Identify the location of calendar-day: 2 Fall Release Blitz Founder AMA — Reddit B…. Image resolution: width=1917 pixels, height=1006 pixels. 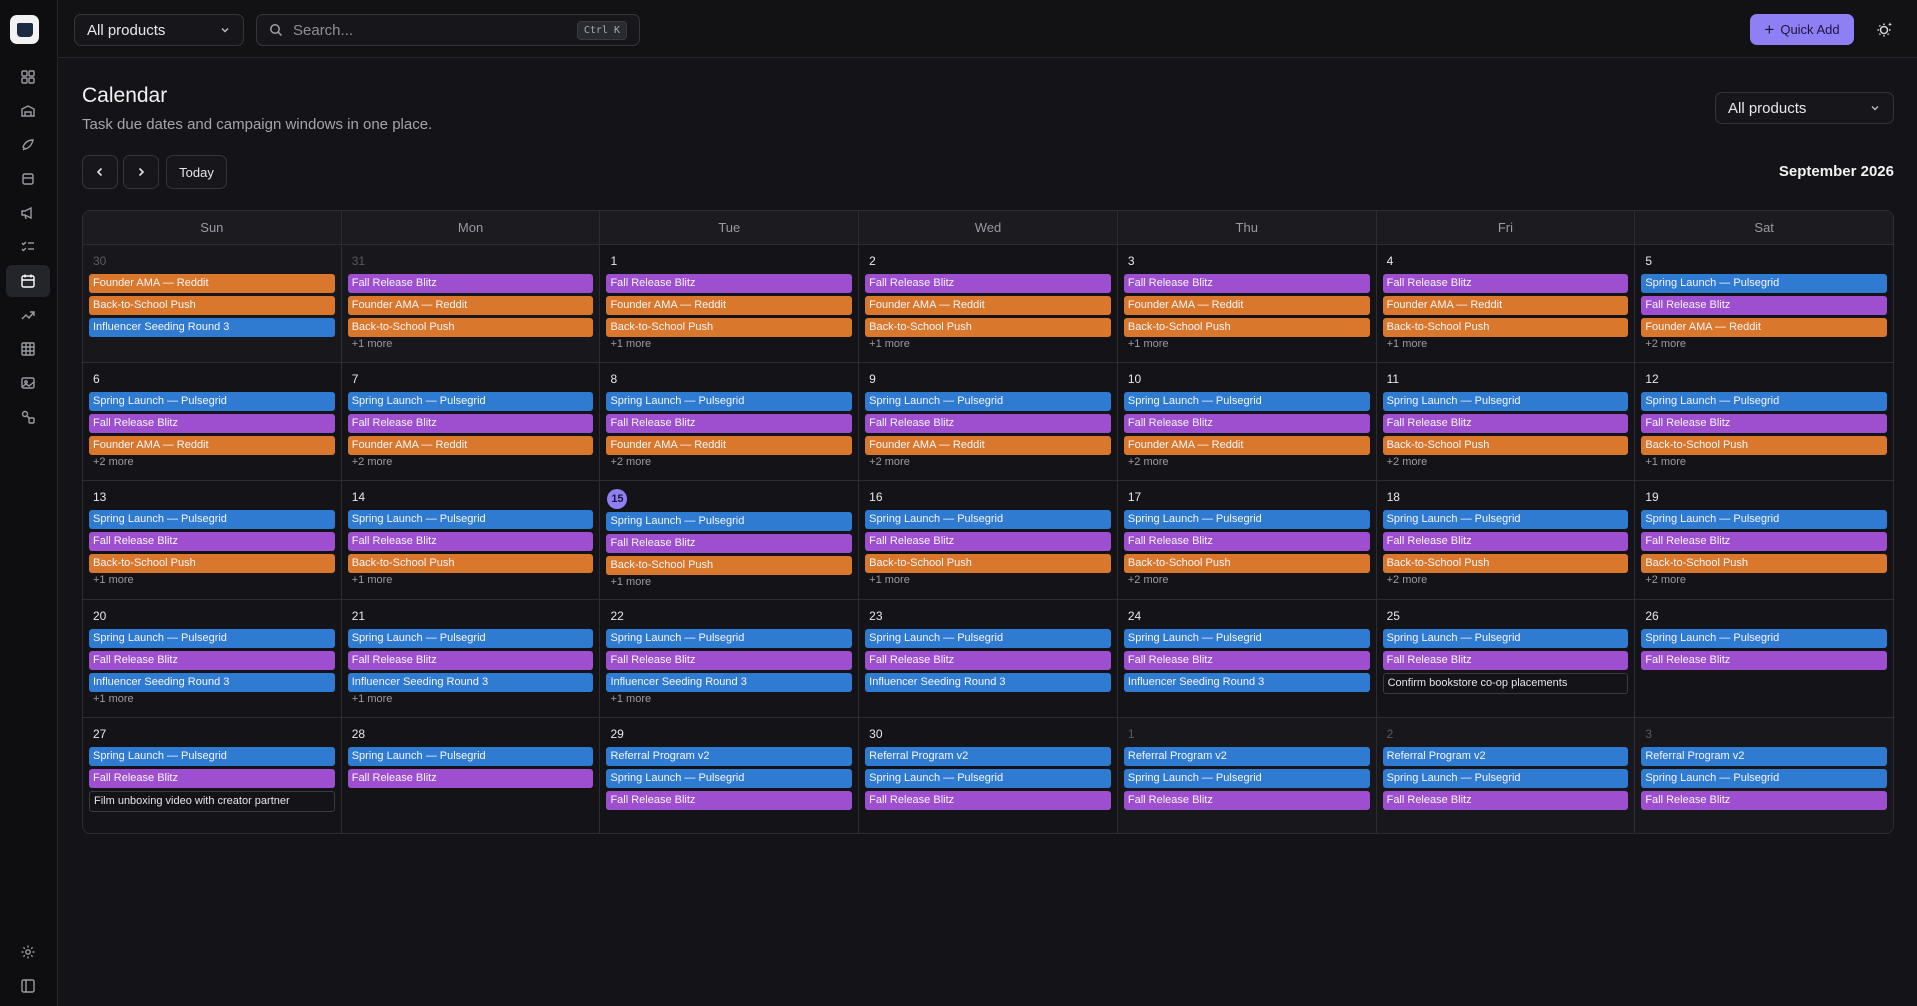
(988, 304).